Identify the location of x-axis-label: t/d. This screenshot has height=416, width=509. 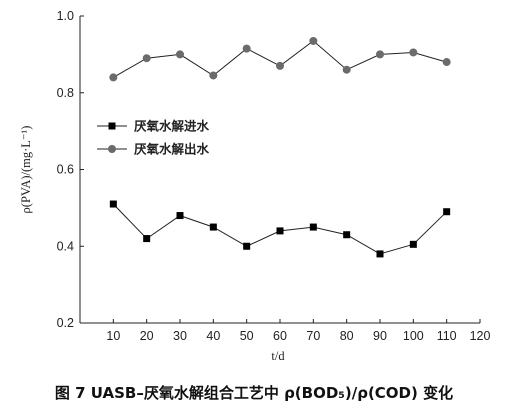
(278, 356).